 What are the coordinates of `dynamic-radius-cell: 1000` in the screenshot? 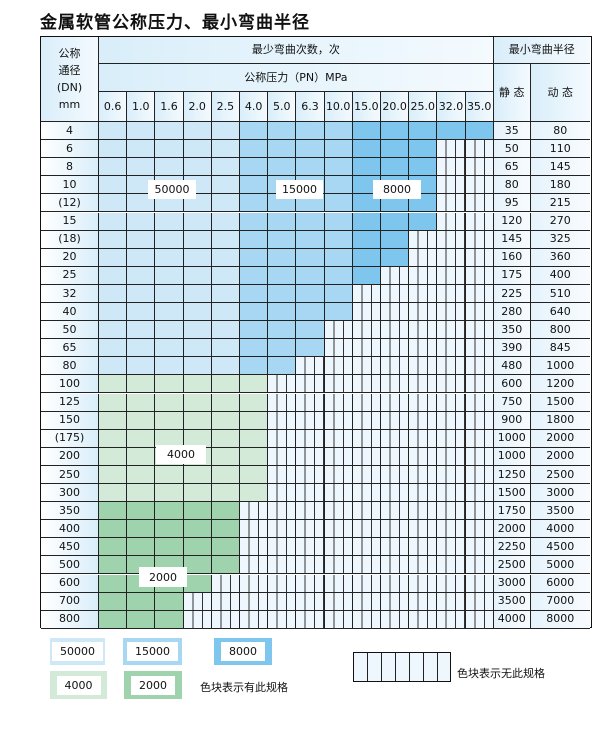 It's located at (560, 366).